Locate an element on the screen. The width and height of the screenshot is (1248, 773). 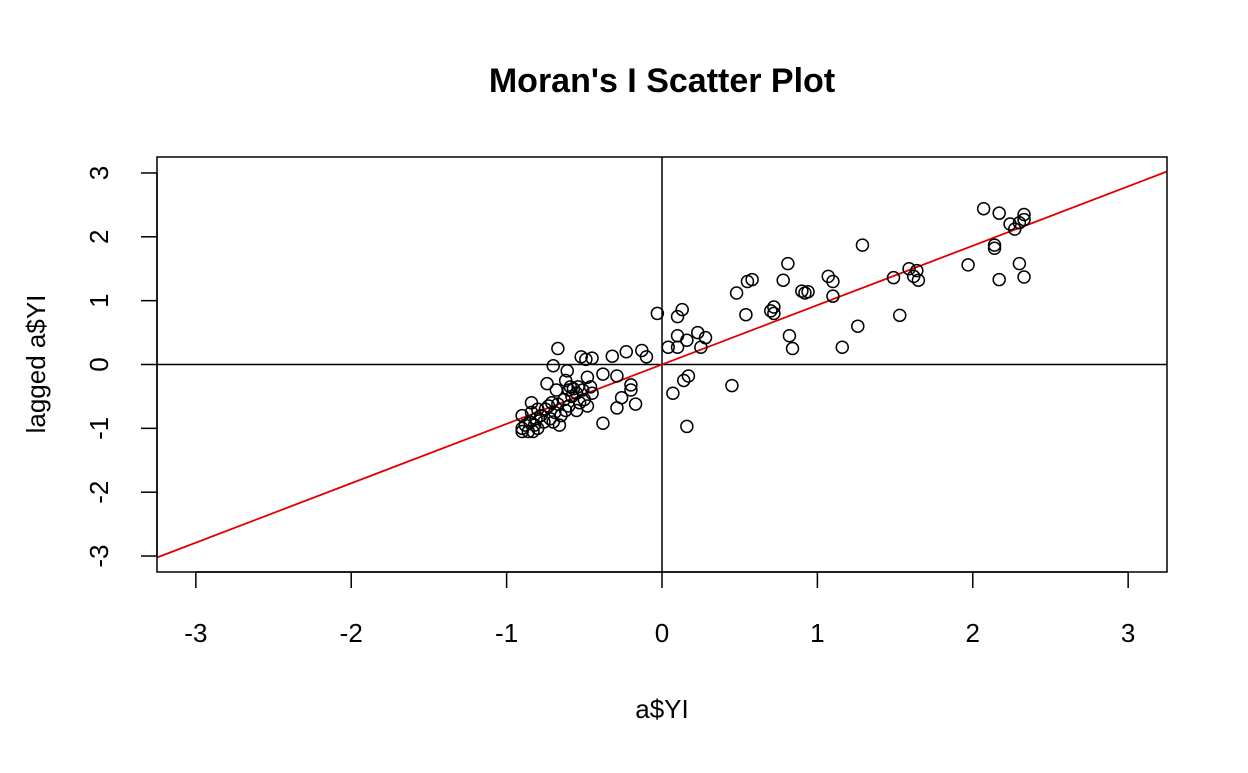
y-tick-label: 0 is located at coordinates (99, 364).